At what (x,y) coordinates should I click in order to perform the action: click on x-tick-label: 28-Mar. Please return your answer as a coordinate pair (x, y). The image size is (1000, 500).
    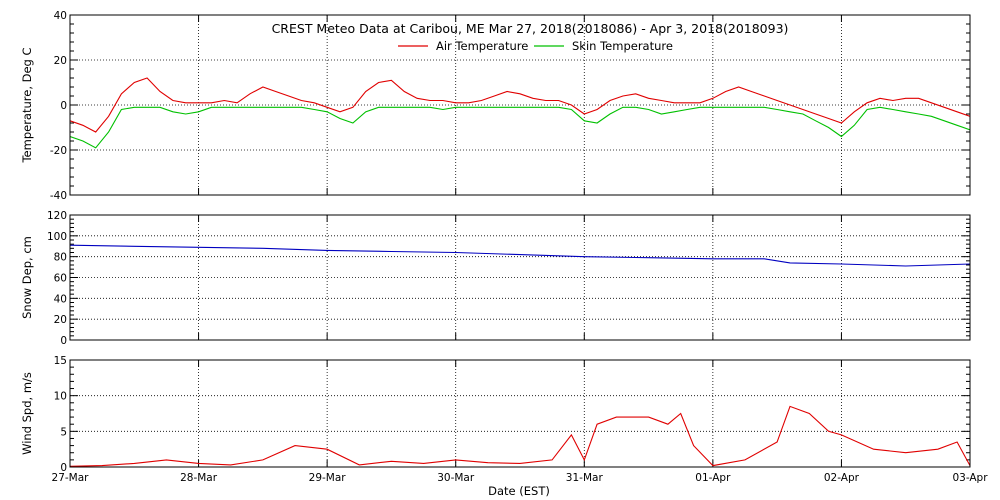
    Looking at the image, I should click on (199, 478).